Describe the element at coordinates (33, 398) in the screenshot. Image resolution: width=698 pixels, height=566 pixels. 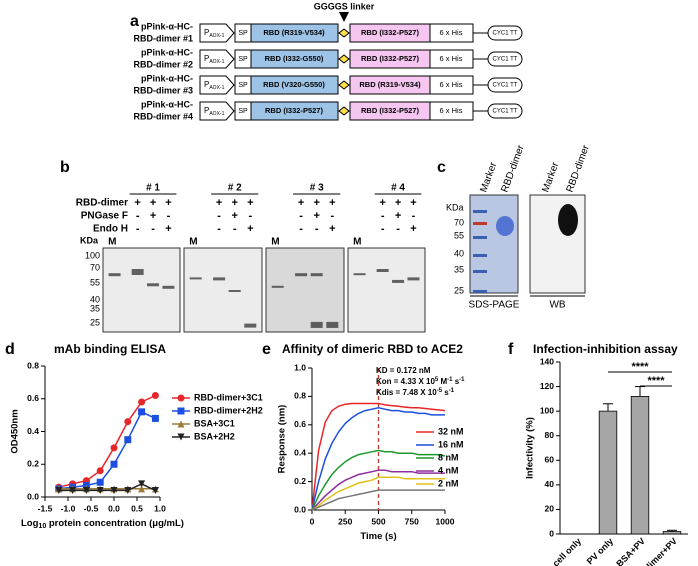
I see `y-tick-label: 0.6` at that location.